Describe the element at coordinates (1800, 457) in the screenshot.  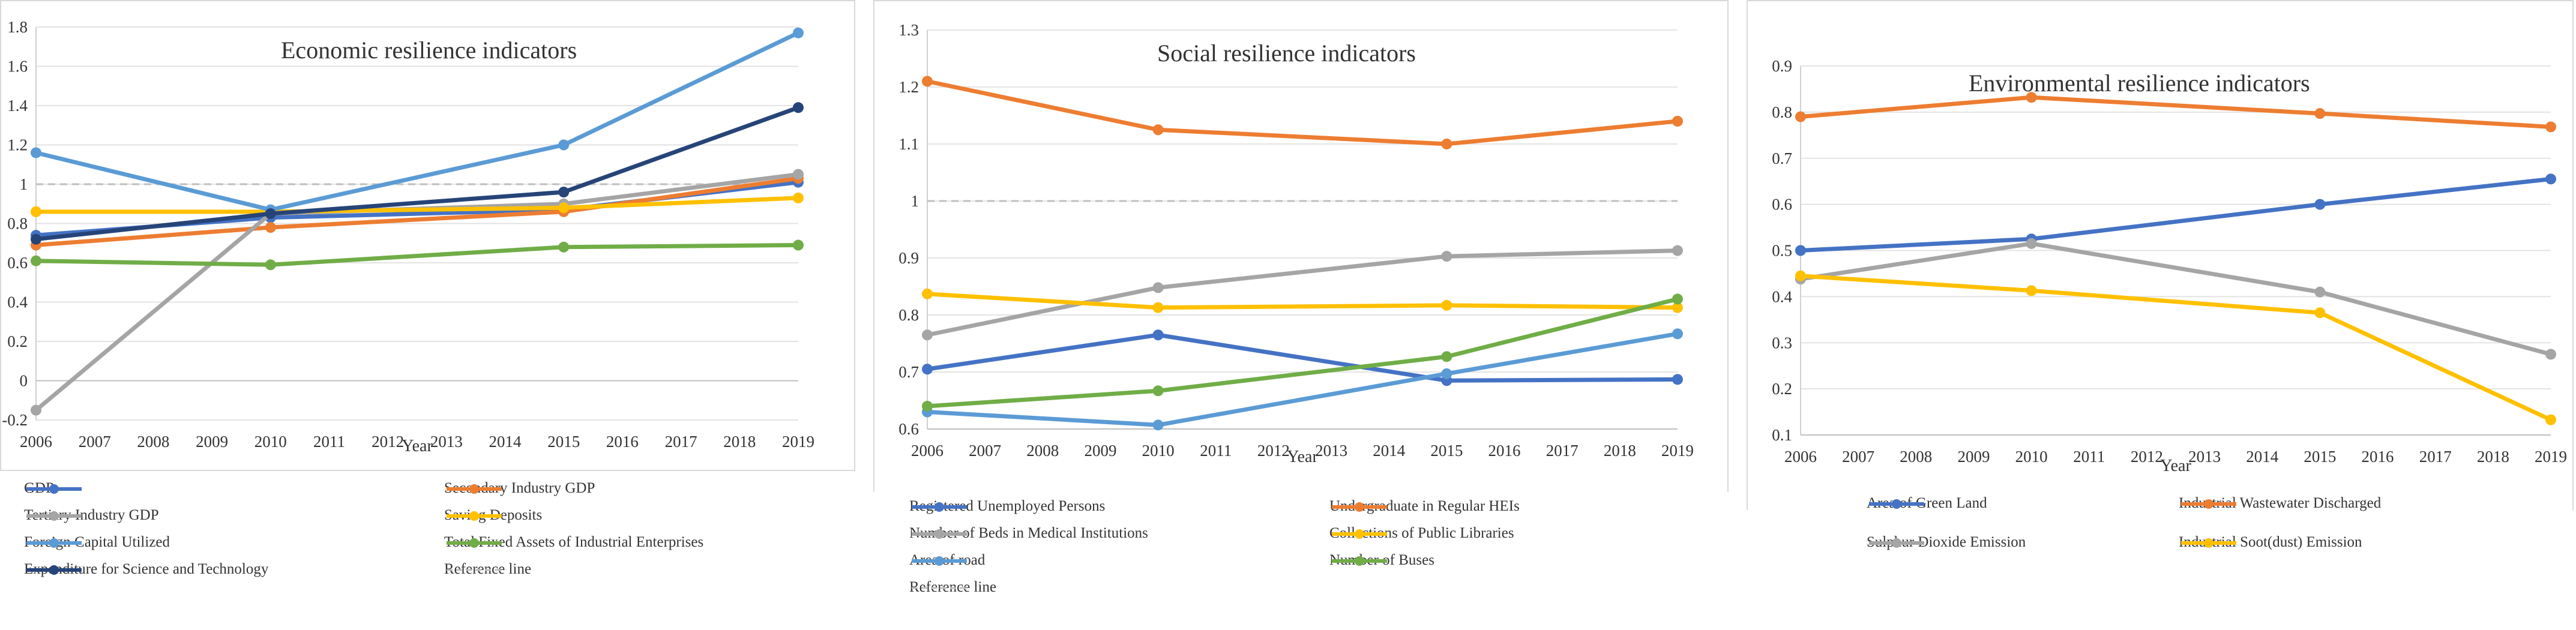
I see `x-tick-label: 2006` at that location.